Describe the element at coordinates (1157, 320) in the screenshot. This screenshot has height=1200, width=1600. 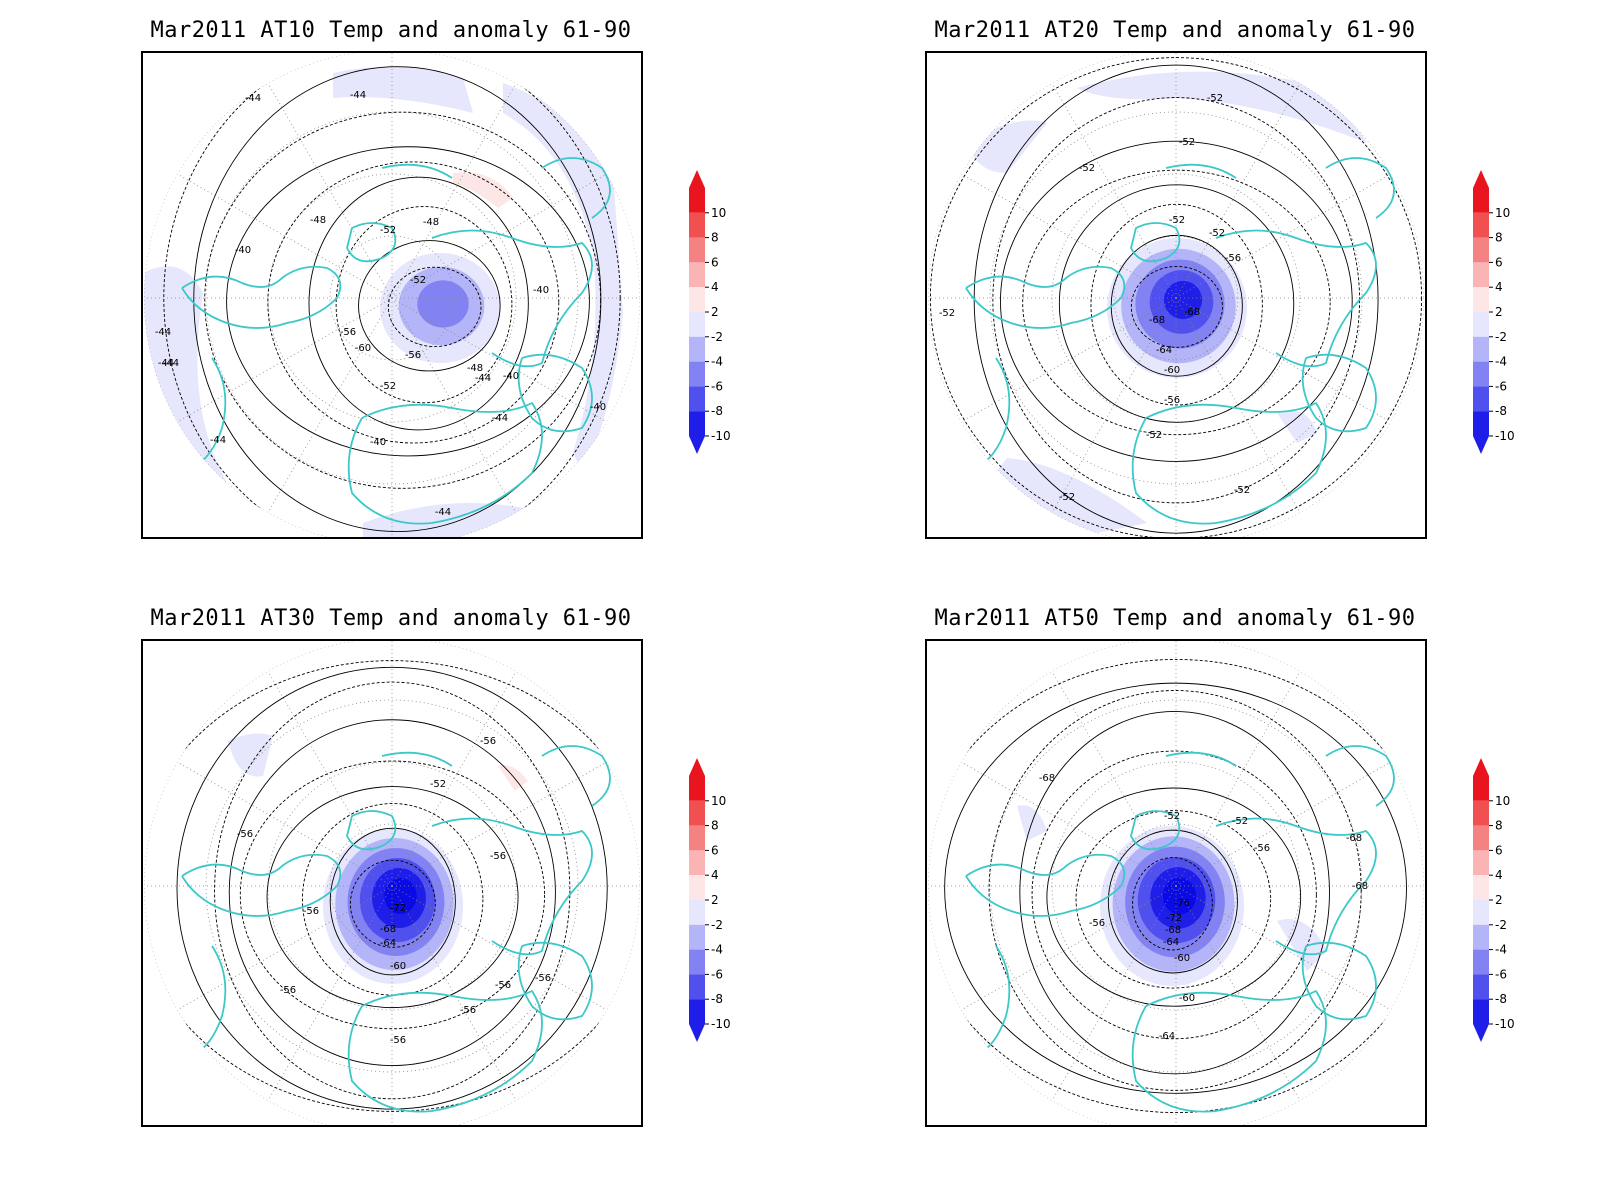
I see `contour-label: -68` at that location.